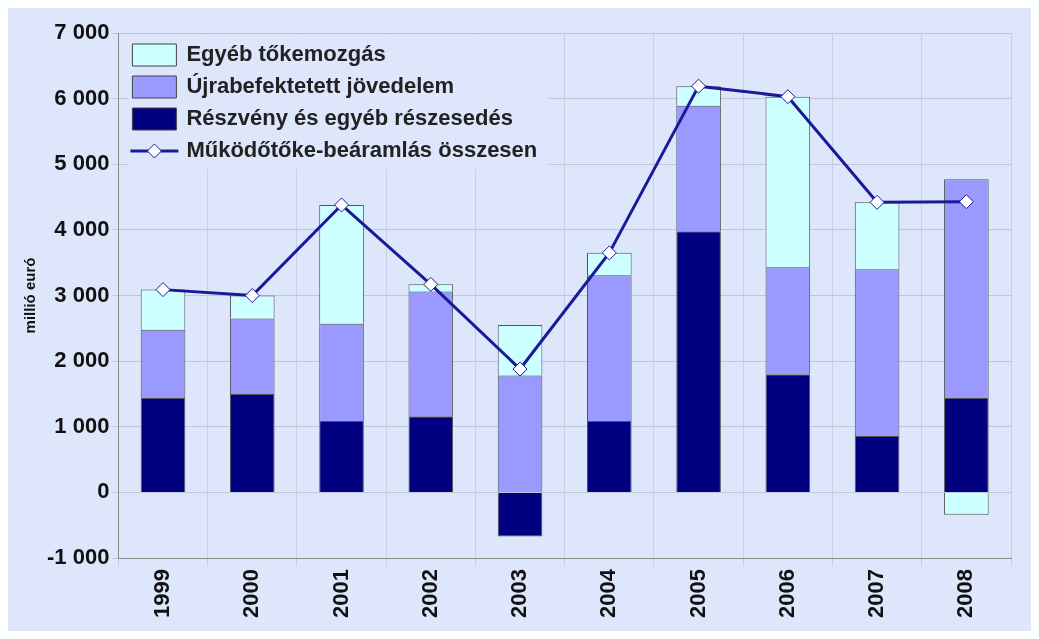 This screenshot has height=639, width=1039. What do you see at coordinates (82, 425) in the screenshot?
I see `y-tick-label: 1 000` at bounding box center [82, 425].